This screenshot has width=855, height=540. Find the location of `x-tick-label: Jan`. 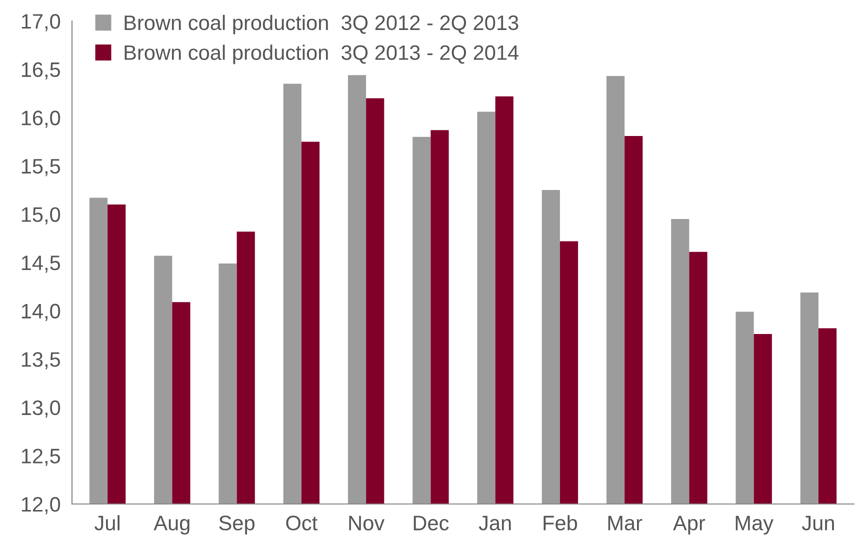

x-tick-label: Jan is located at coordinates (494, 523).